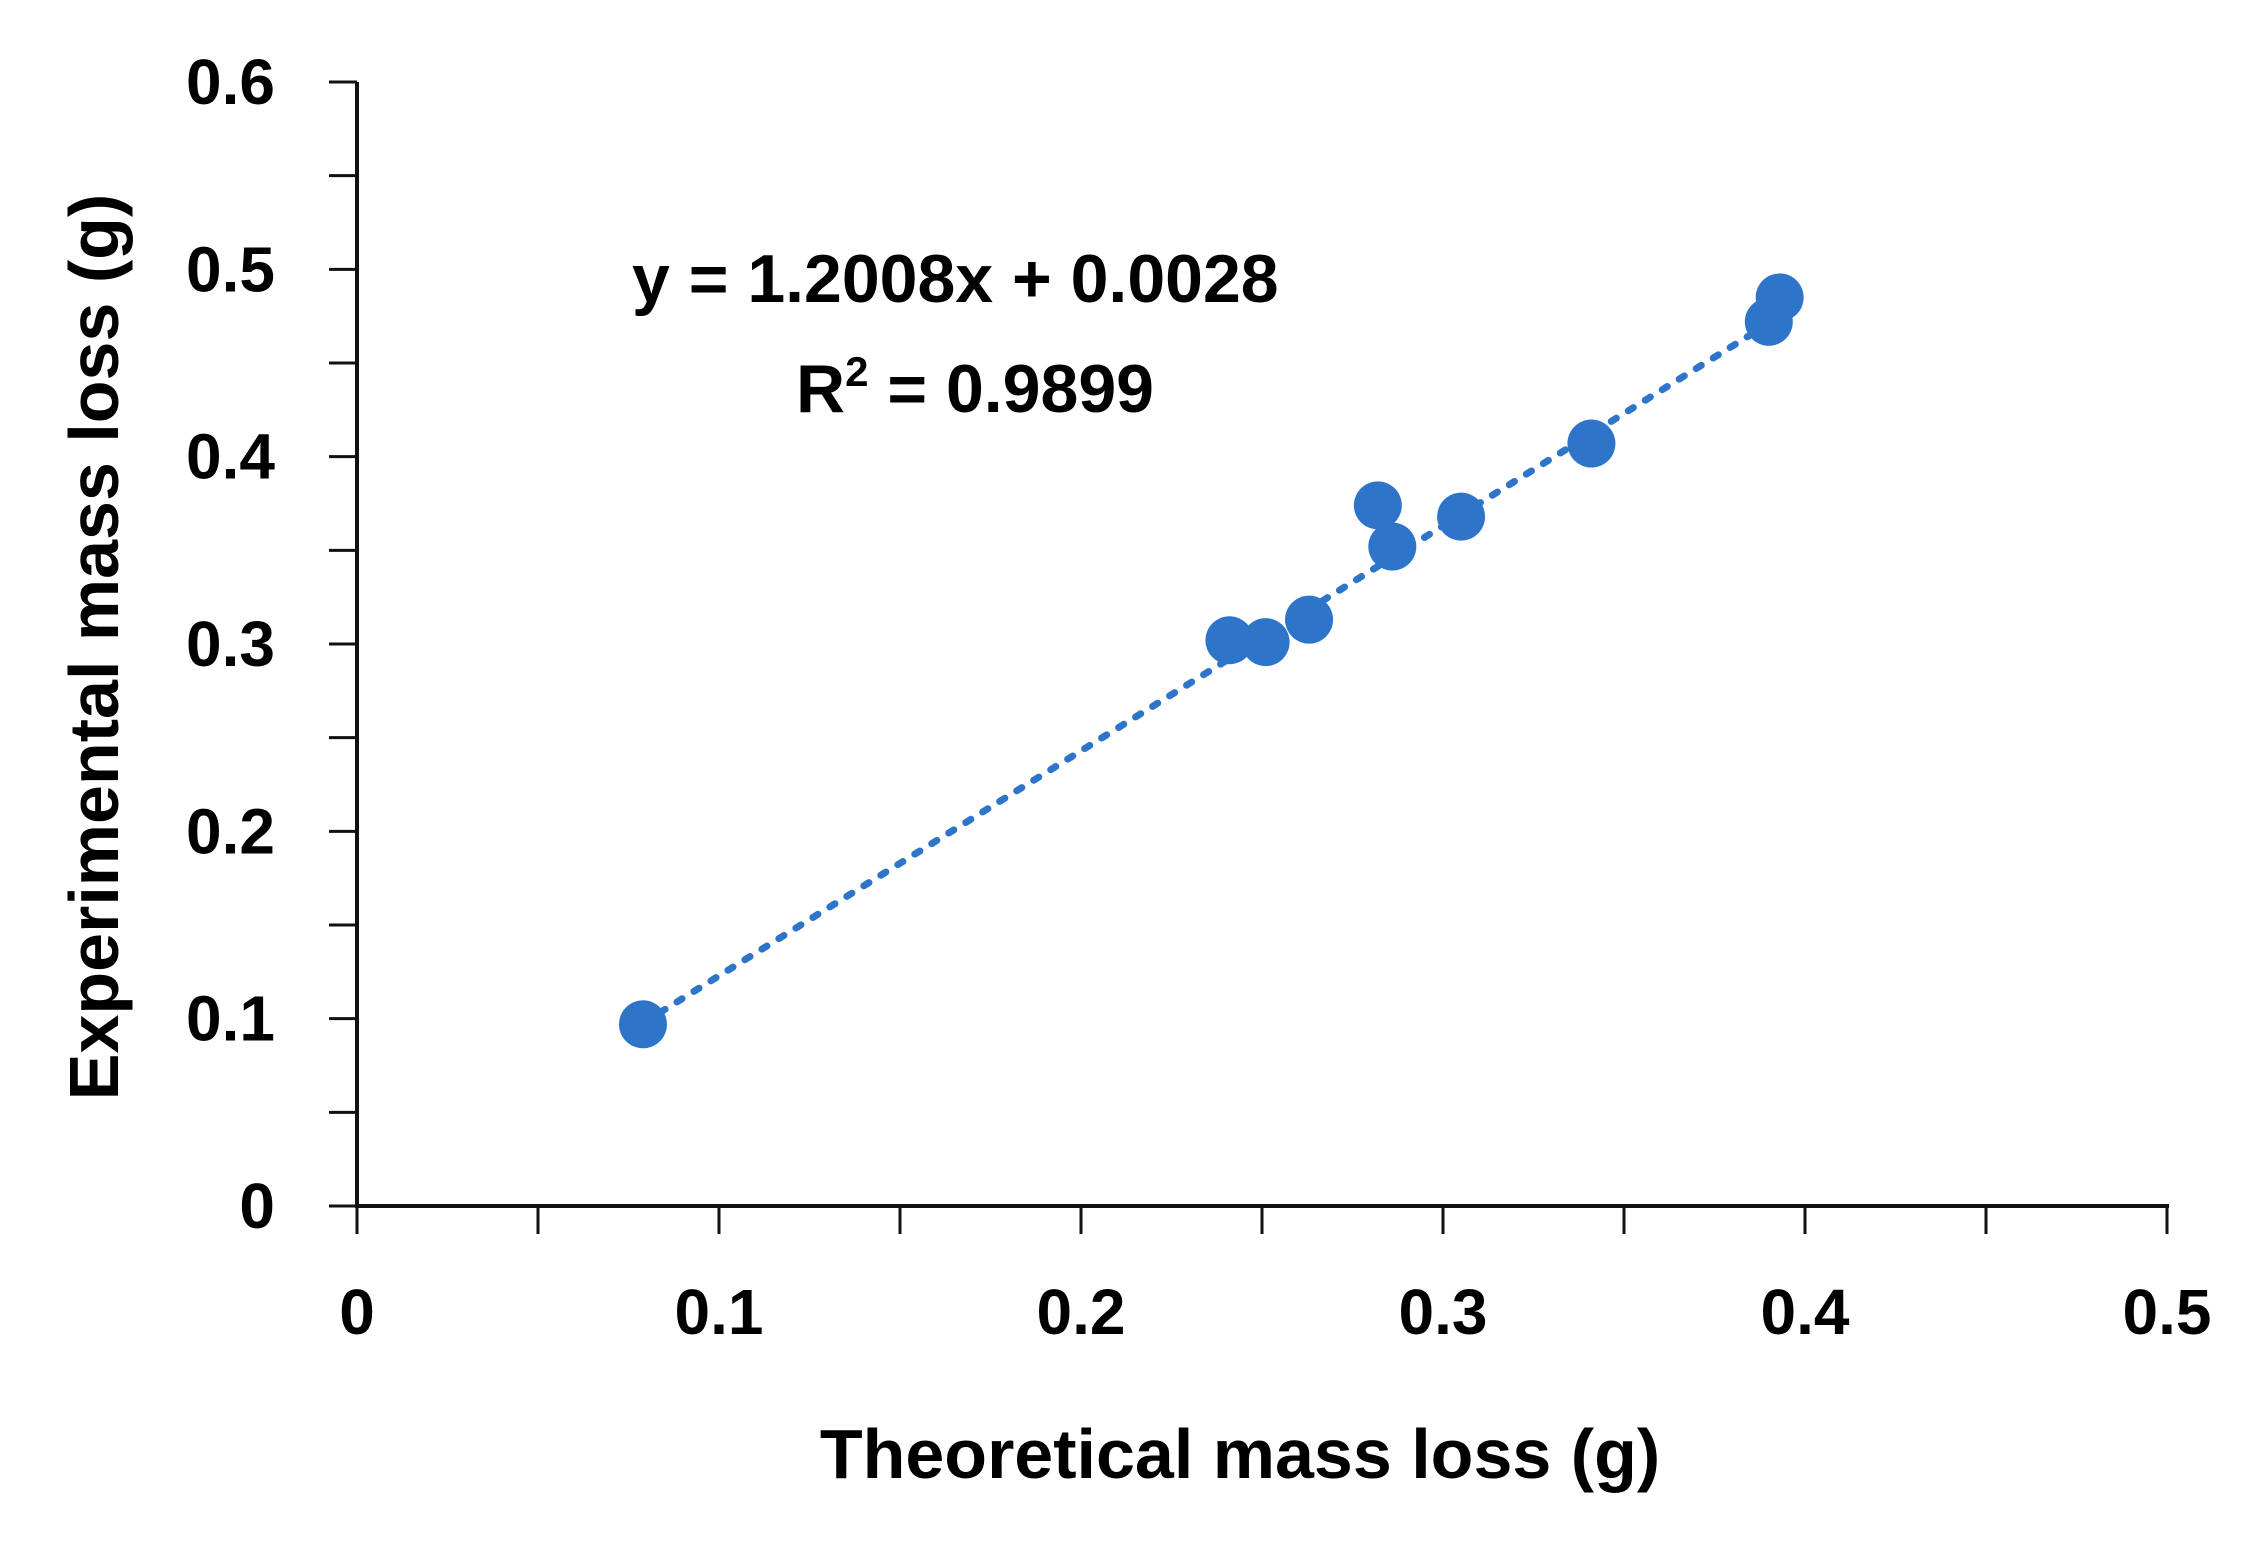 This screenshot has height=1541, width=2256. What do you see at coordinates (1081, 1312) in the screenshot?
I see `x-tick-label: 0.2` at bounding box center [1081, 1312].